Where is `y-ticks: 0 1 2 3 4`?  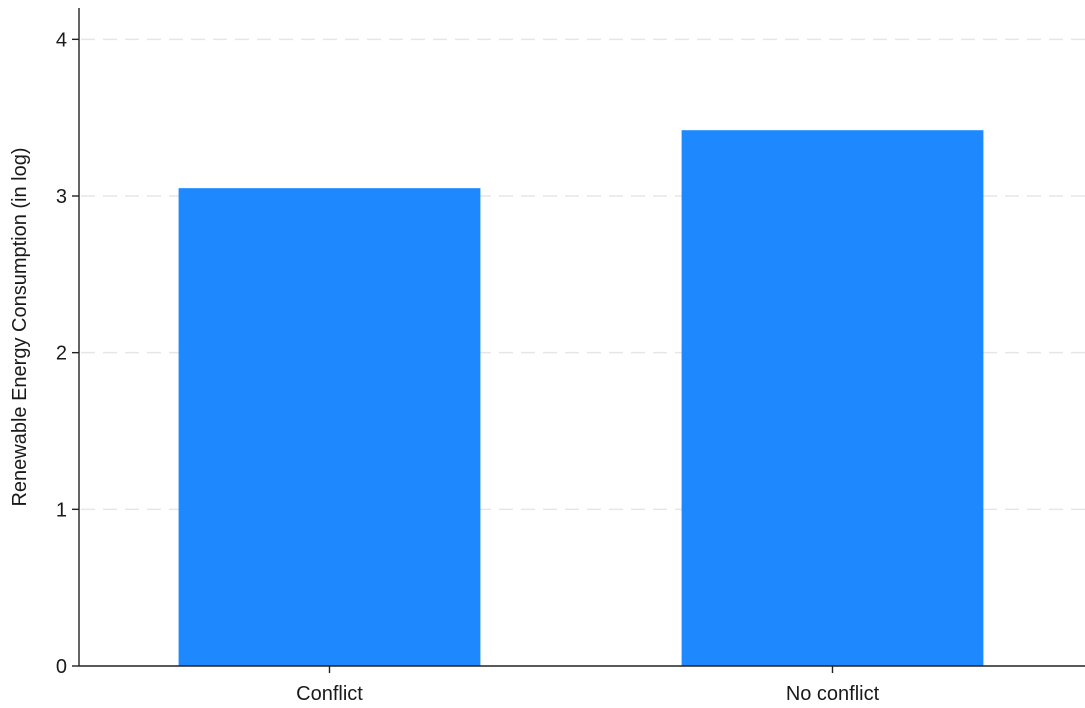 y-ticks: 0 1 2 3 4 is located at coordinates (67, 353).